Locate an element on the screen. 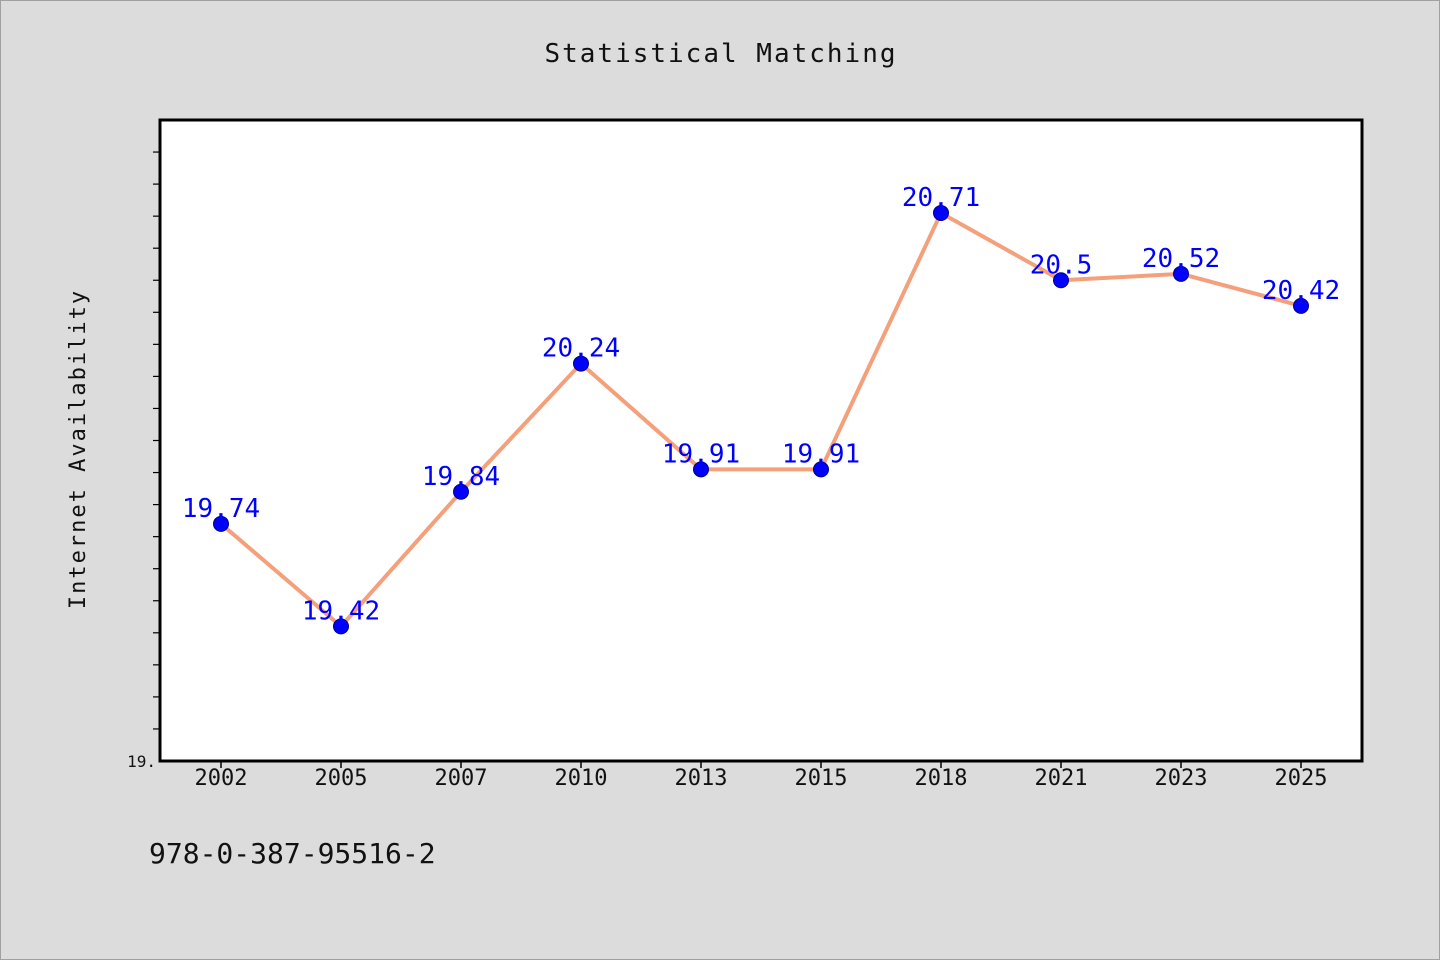 The image size is (1440, 960). data-label: 20.5 is located at coordinates (1061, 265).